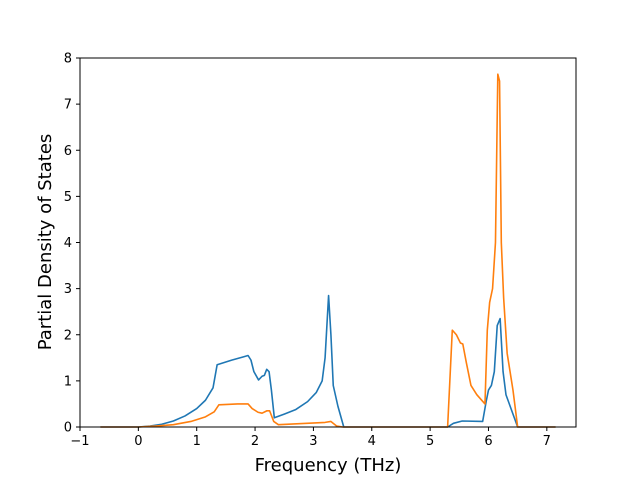 The width and height of the screenshot is (640, 480). I want to click on y-tick-label: 2, so click(68, 335).